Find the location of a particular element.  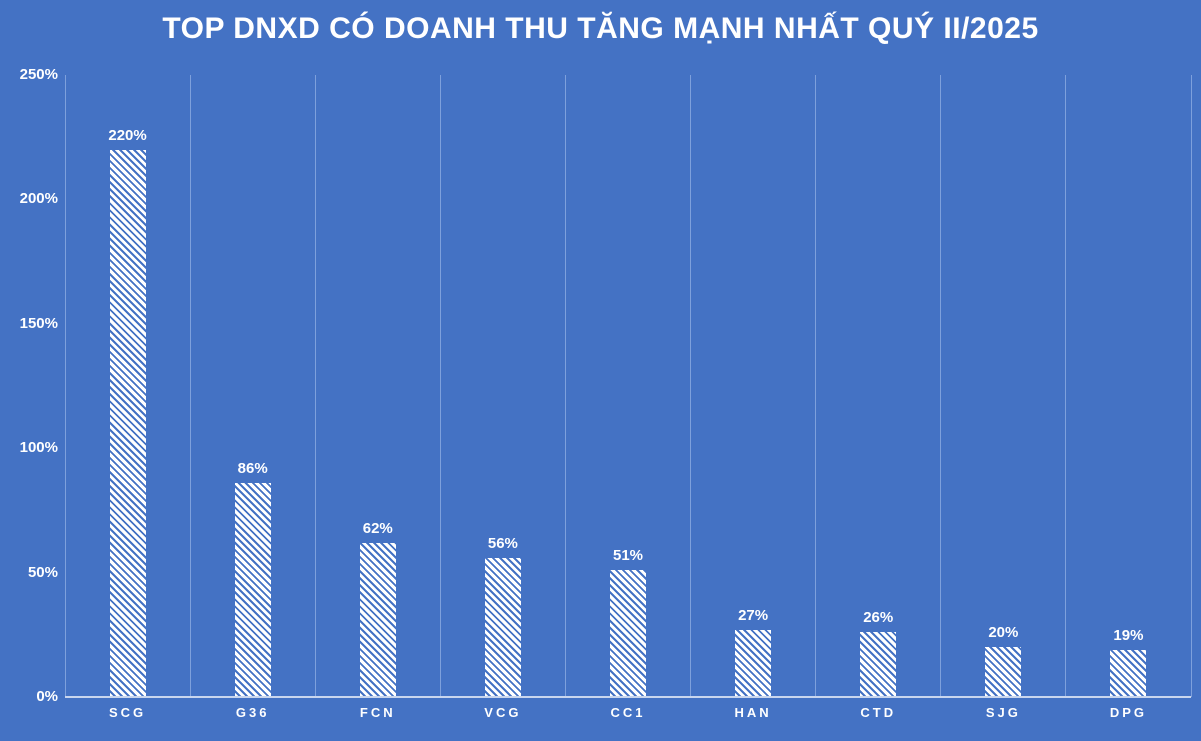

y-axis-tick-label: 100% is located at coordinates (38, 448).